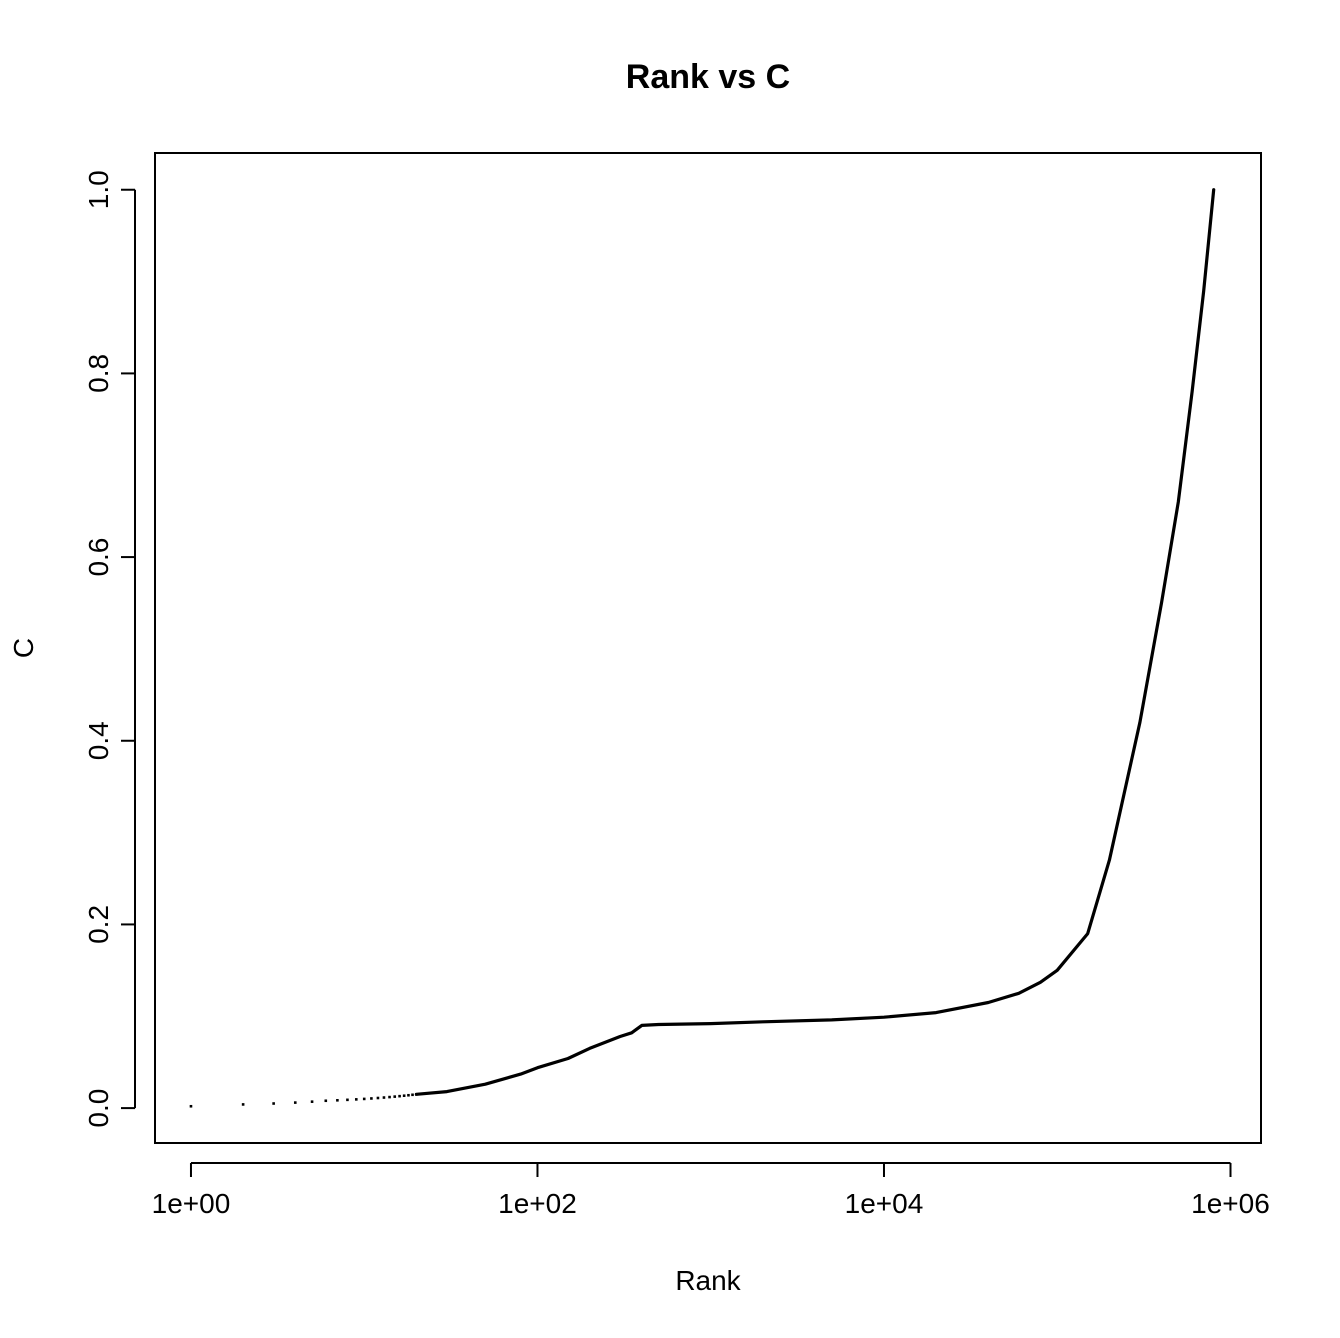  What do you see at coordinates (98, 740) in the screenshot?
I see `y-tick-label: 0.4` at bounding box center [98, 740].